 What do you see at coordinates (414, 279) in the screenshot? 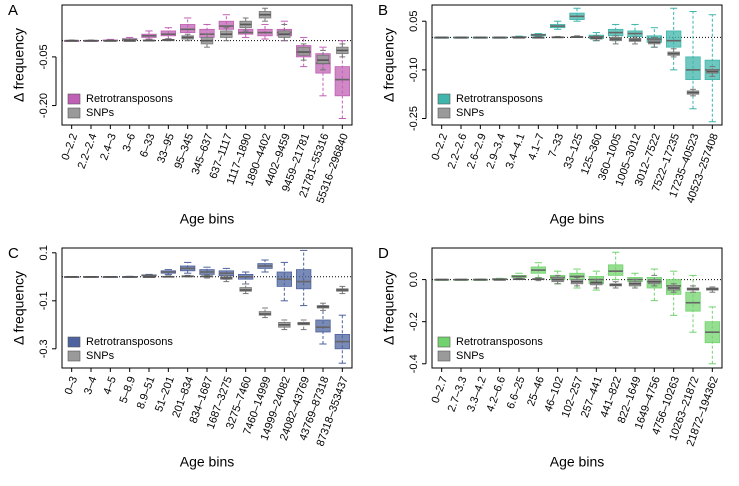
I see `y-tick-label: 0.0` at bounding box center [414, 279].